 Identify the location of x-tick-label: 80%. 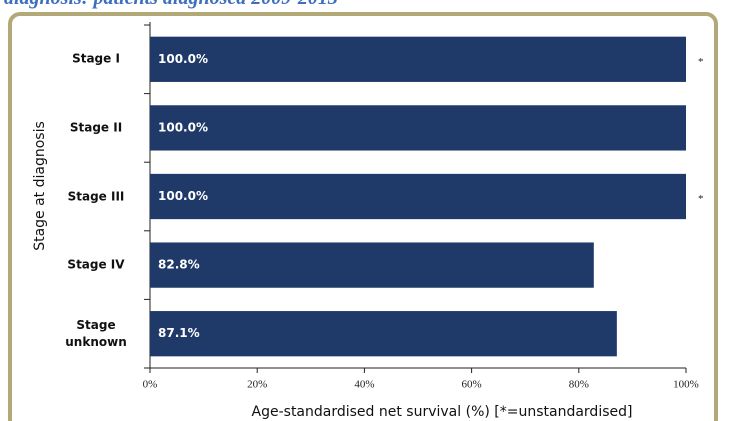
(579, 385).